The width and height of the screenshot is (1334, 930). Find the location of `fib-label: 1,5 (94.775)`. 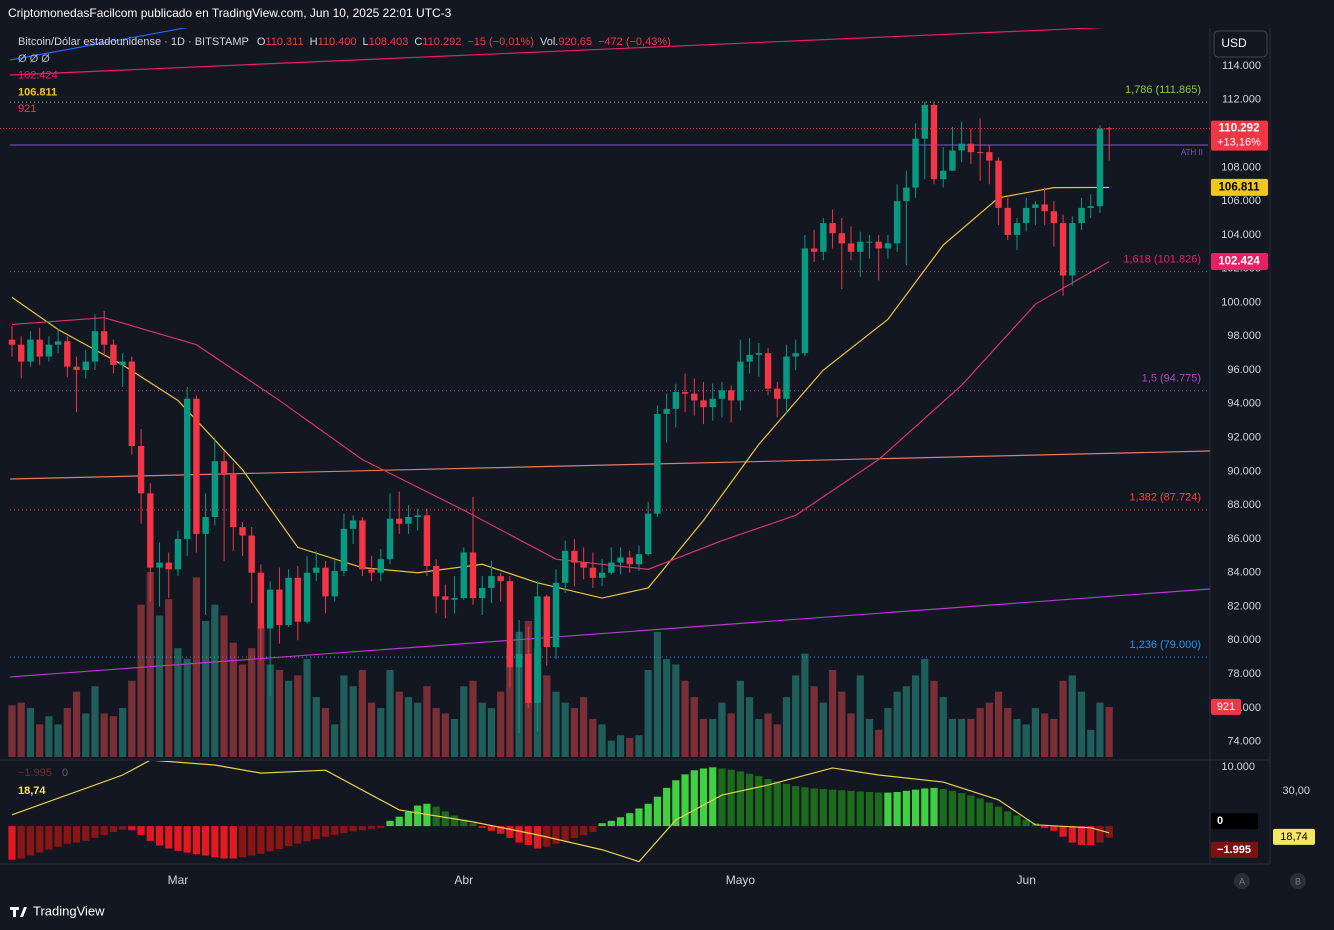

fib-label: 1,5 (94.775) is located at coordinates (1171, 379).